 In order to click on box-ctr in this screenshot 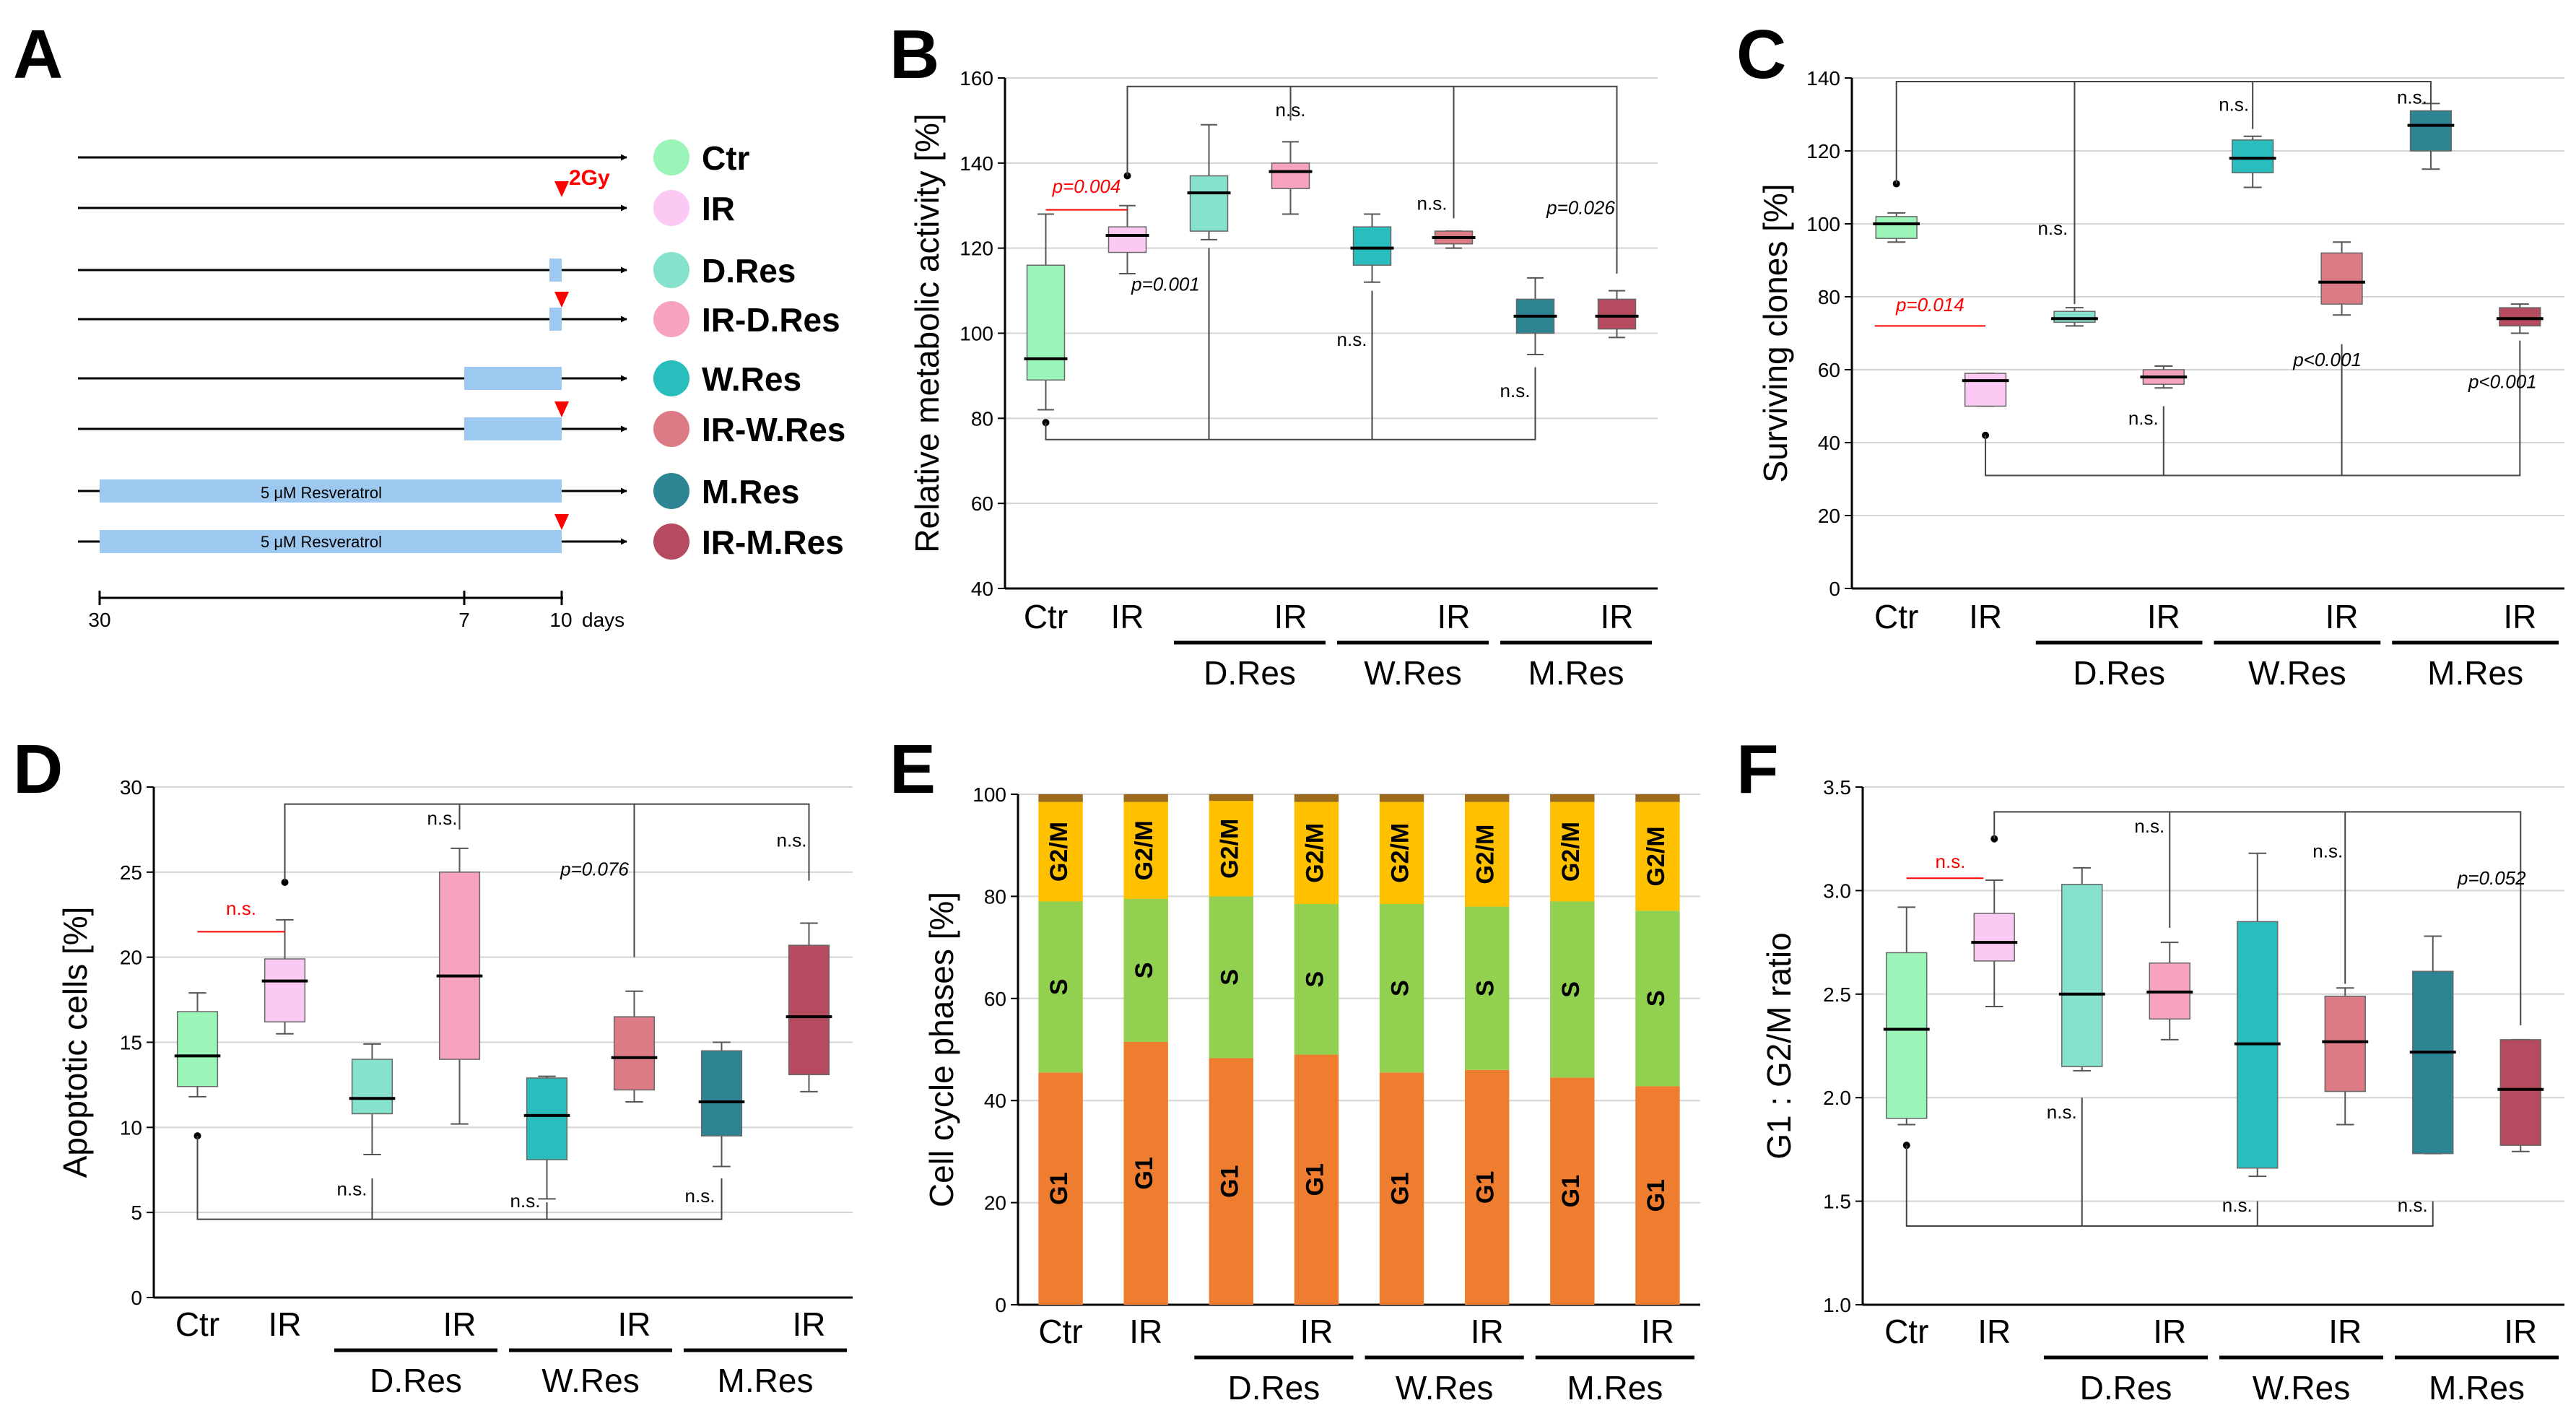, I will do `click(198, 1066)`.